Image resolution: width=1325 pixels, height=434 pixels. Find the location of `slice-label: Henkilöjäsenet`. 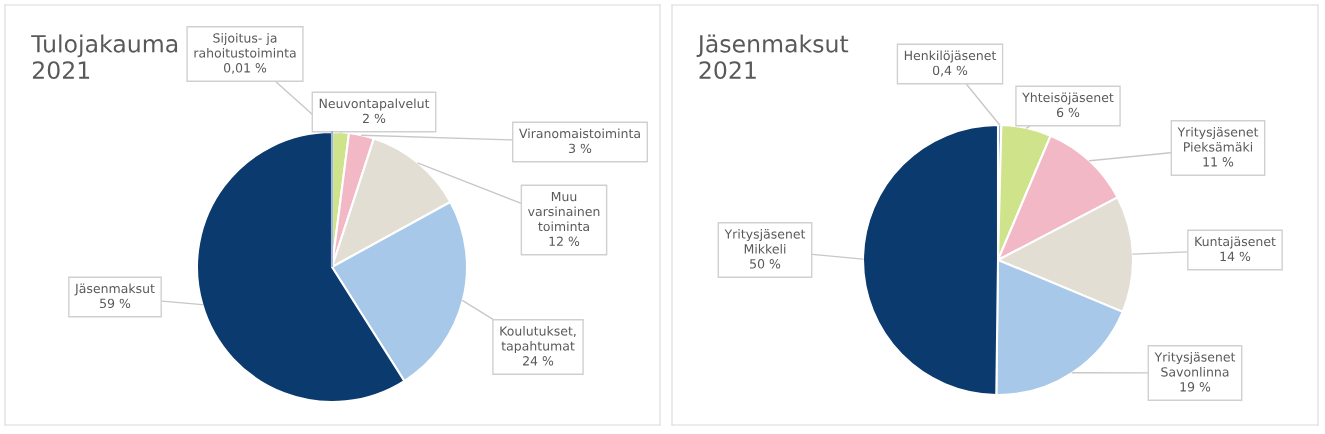

slice-label: Henkilöjäsenet is located at coordinates (950, 56).